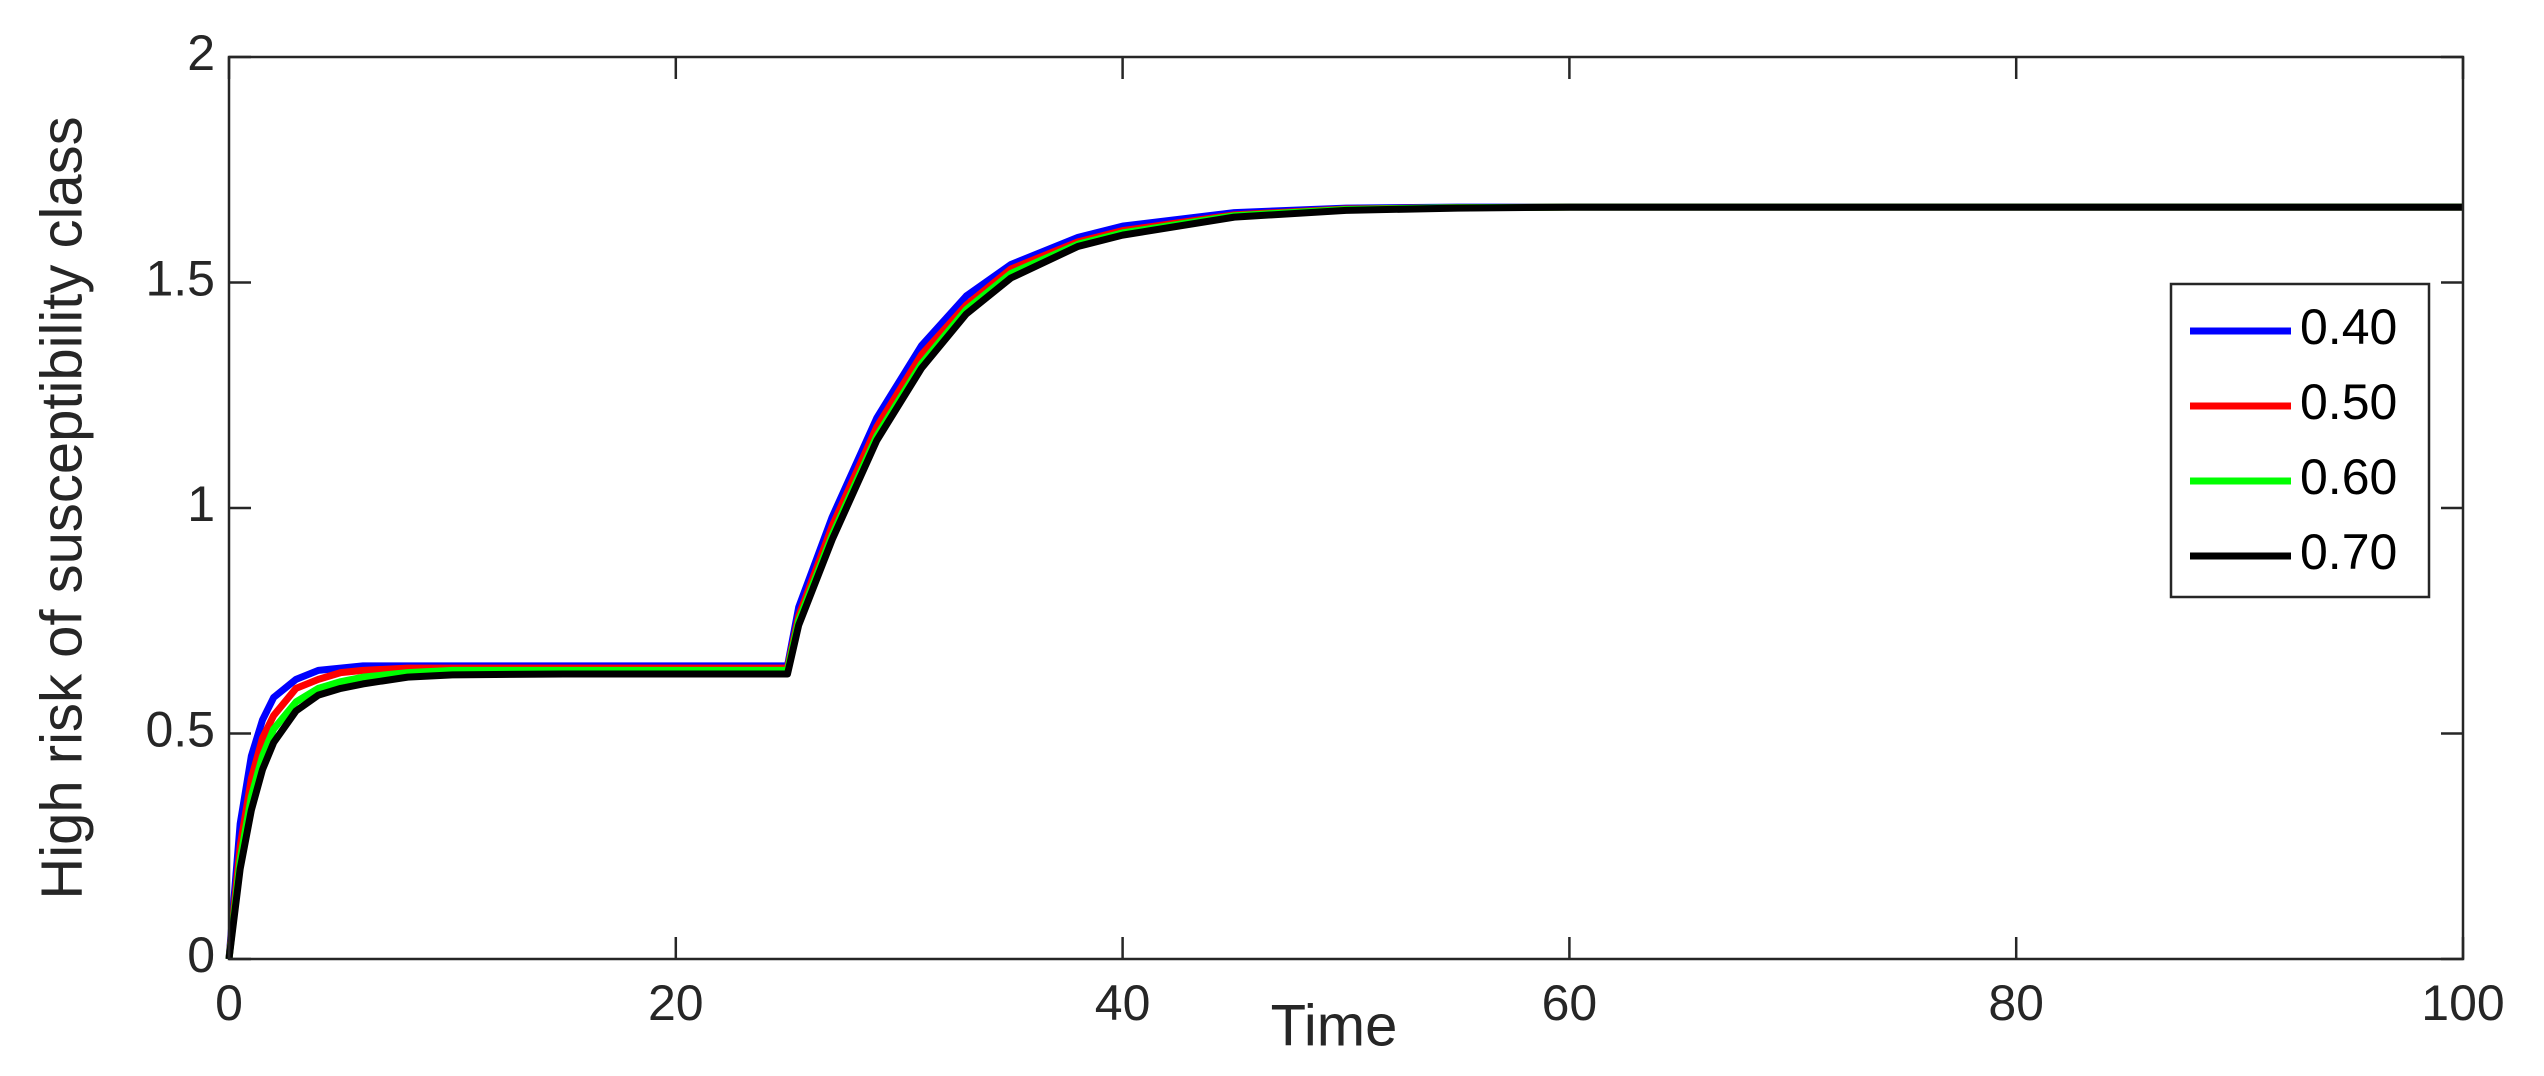 The height and width of the screenshot is (1076, 2544). What do you see at coordinates (2348, 402) in the screenshot?
I see `legend-label: 0.50` at bounding box center [2348, 402].